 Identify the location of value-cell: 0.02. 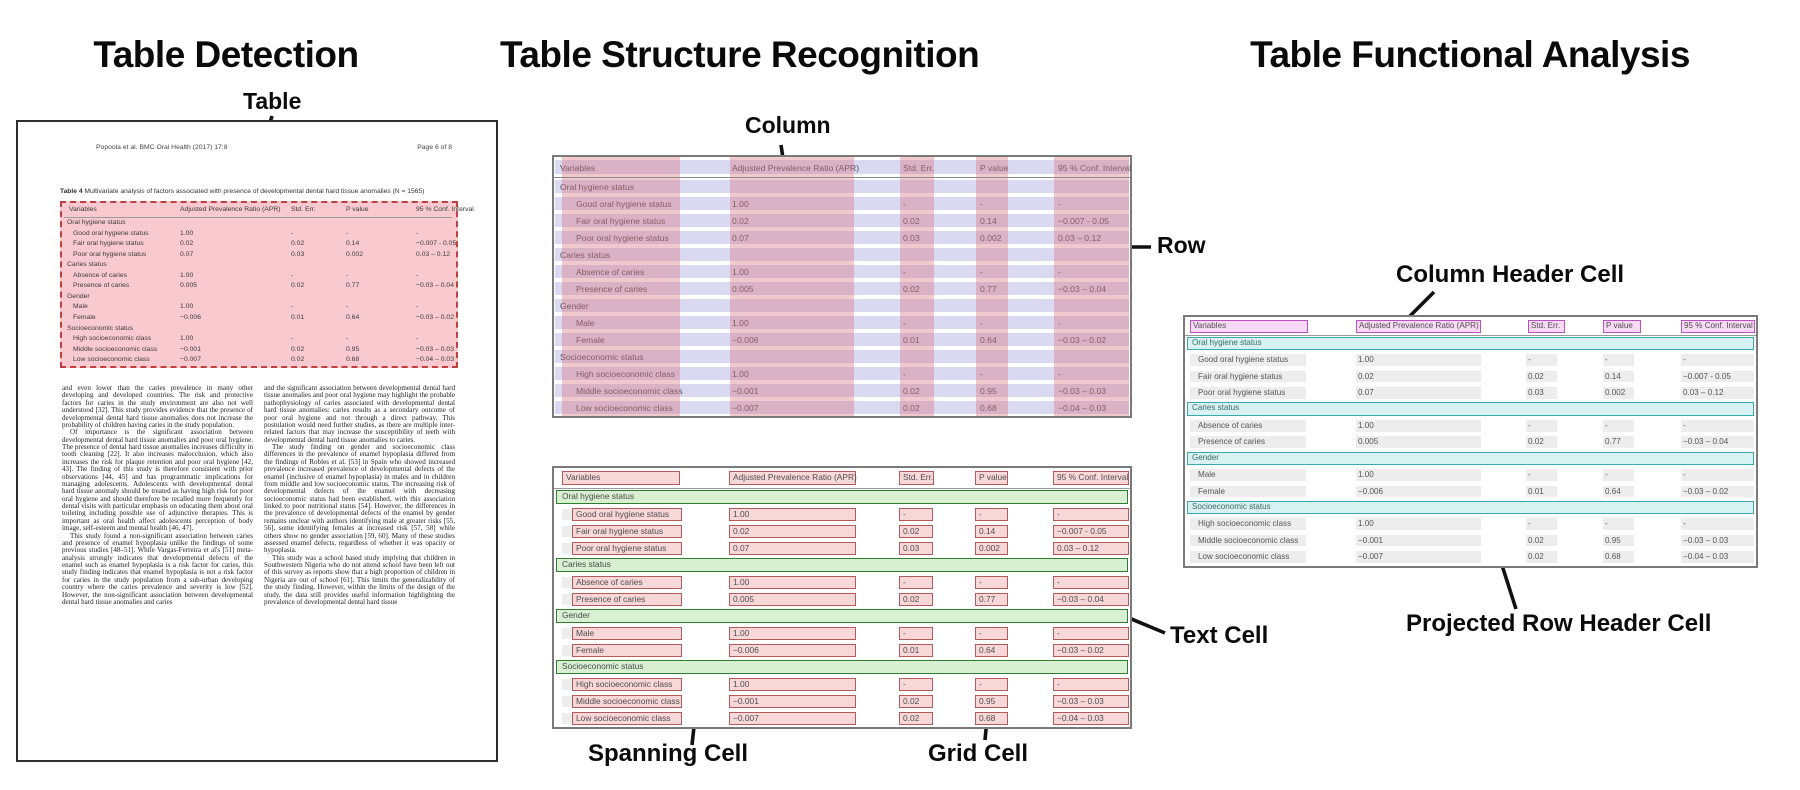
(1541, 376).